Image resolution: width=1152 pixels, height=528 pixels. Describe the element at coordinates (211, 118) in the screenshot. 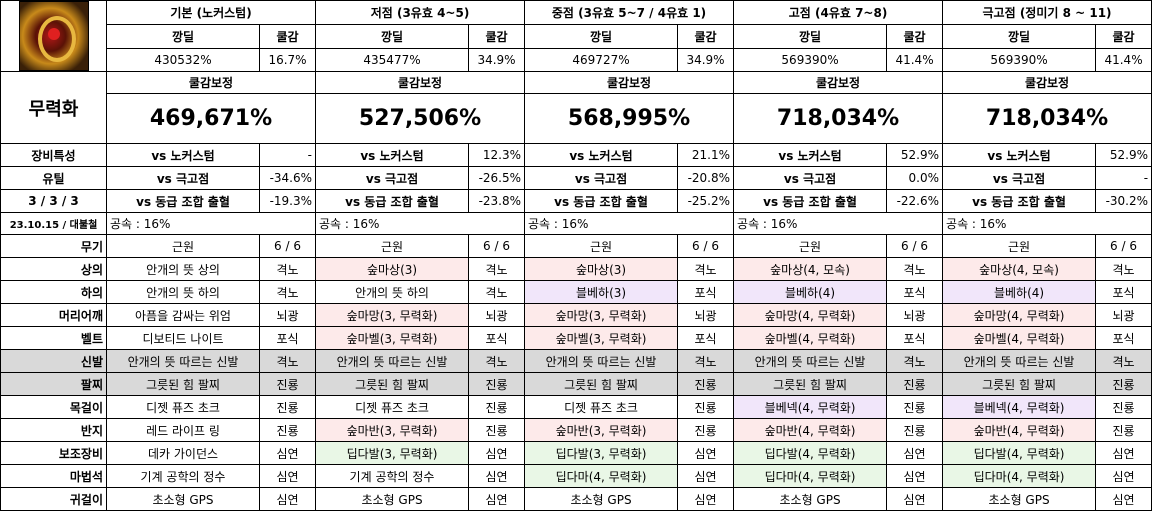

I see `boosted-value: 469,671%` at that location.